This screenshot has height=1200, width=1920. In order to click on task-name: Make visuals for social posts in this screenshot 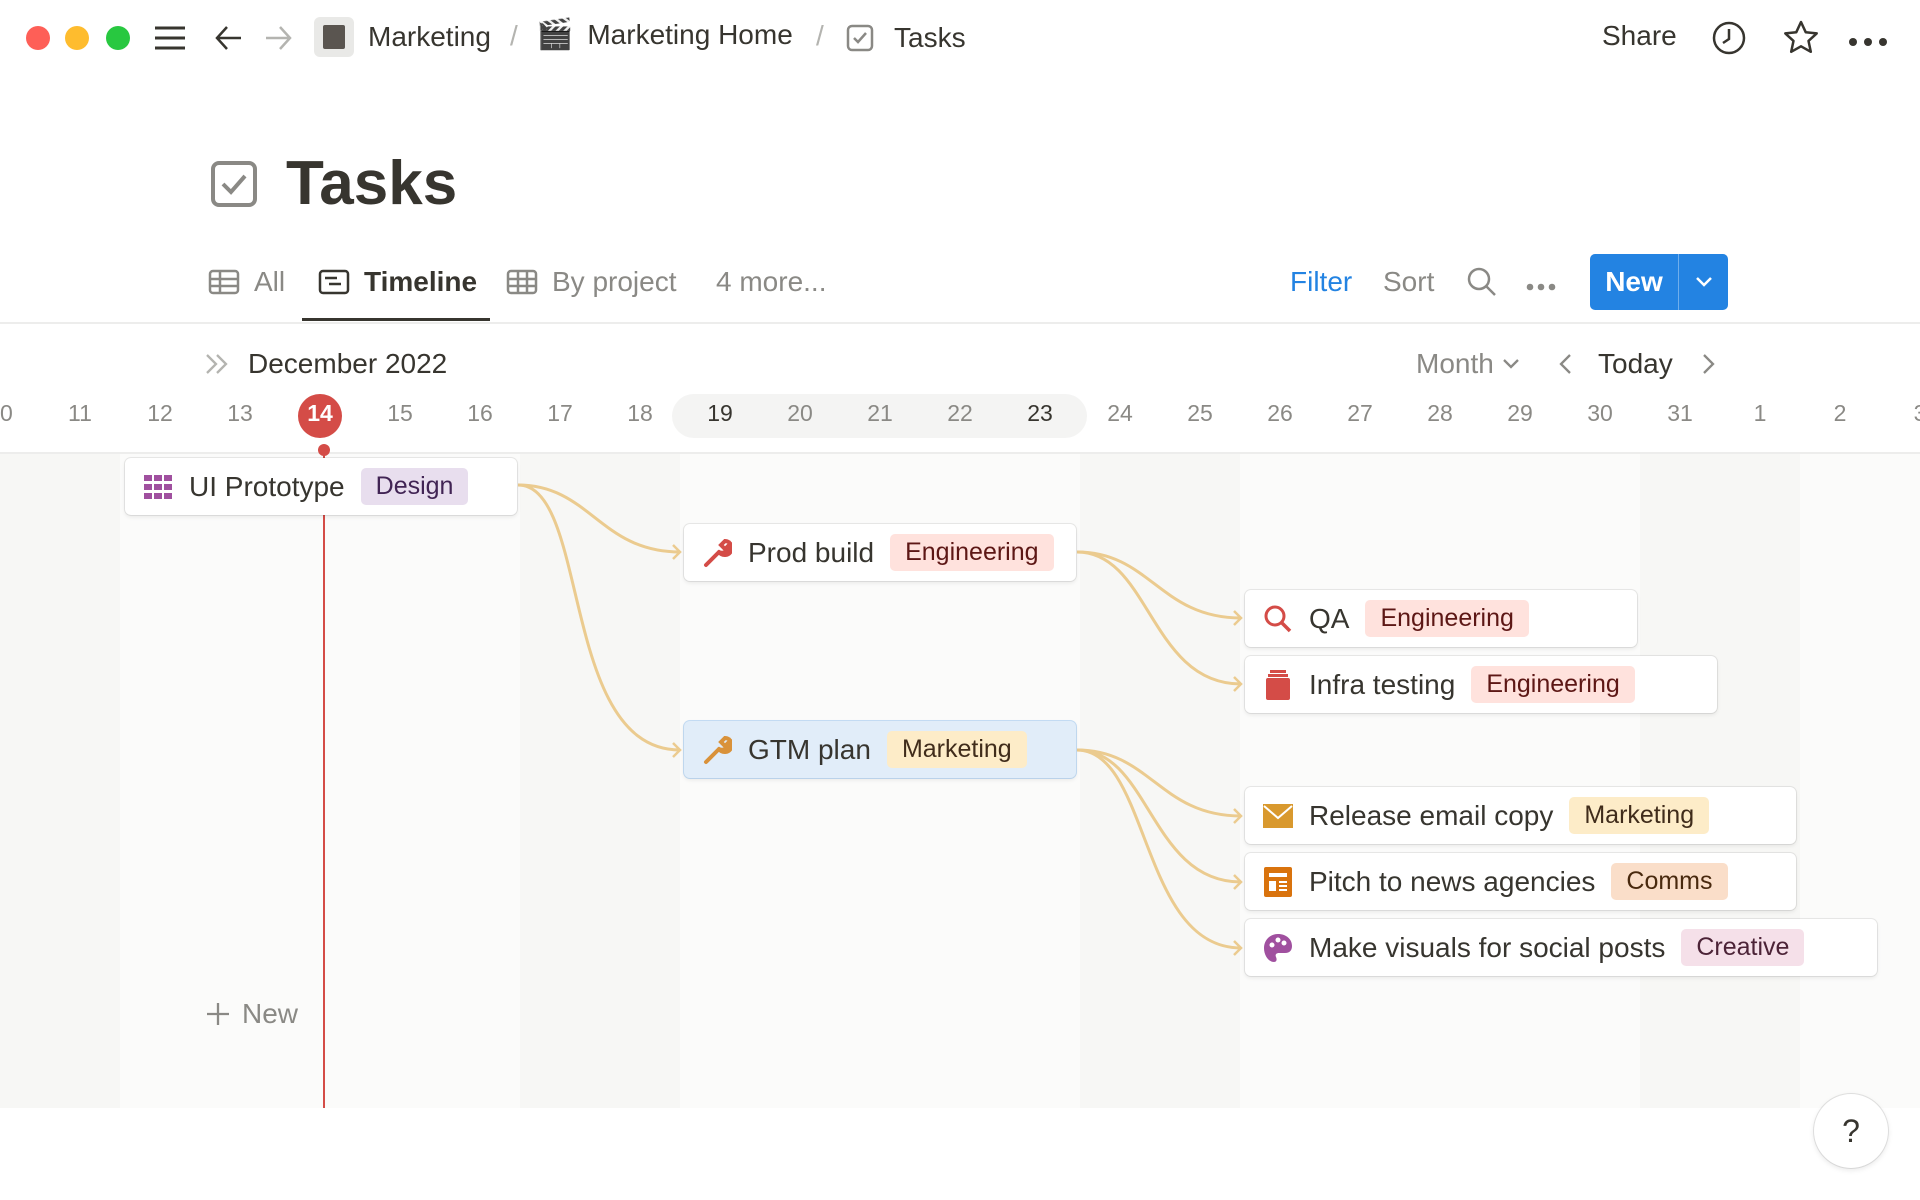, I will do `click(1487, 947)`.